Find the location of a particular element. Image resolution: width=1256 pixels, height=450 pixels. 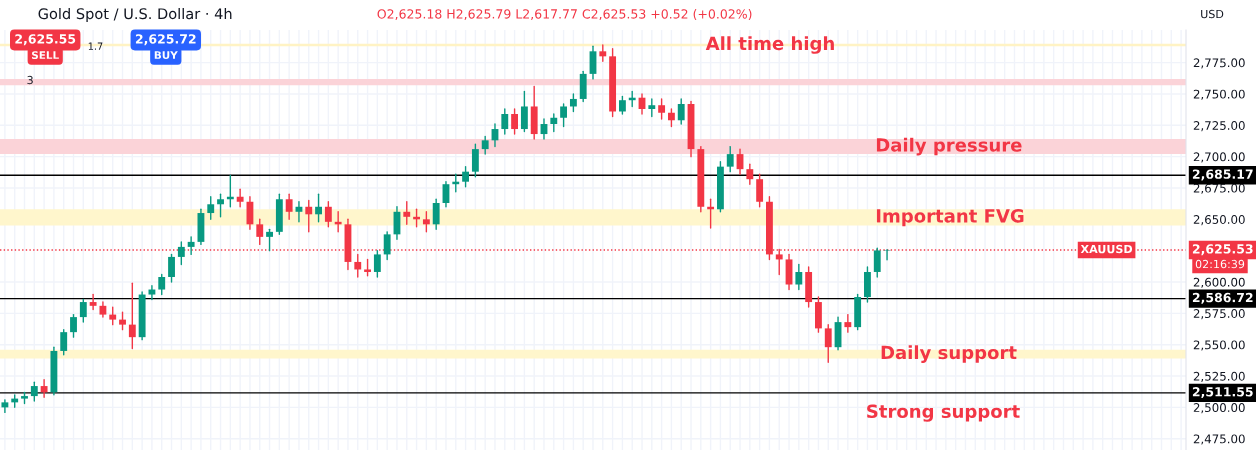

annotation: Strong support is located at coordinates (943, 413).